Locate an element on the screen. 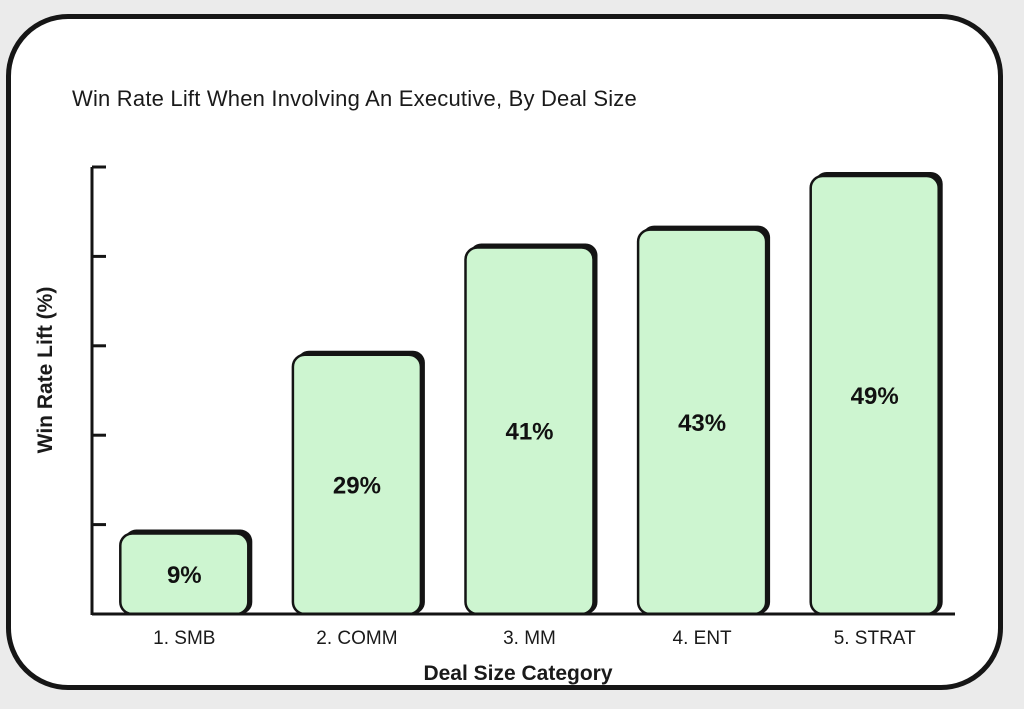 The width and height of the screenshot is (1024, 709). x-tick-label: 2. COMM is located at coordinates (356, 638).